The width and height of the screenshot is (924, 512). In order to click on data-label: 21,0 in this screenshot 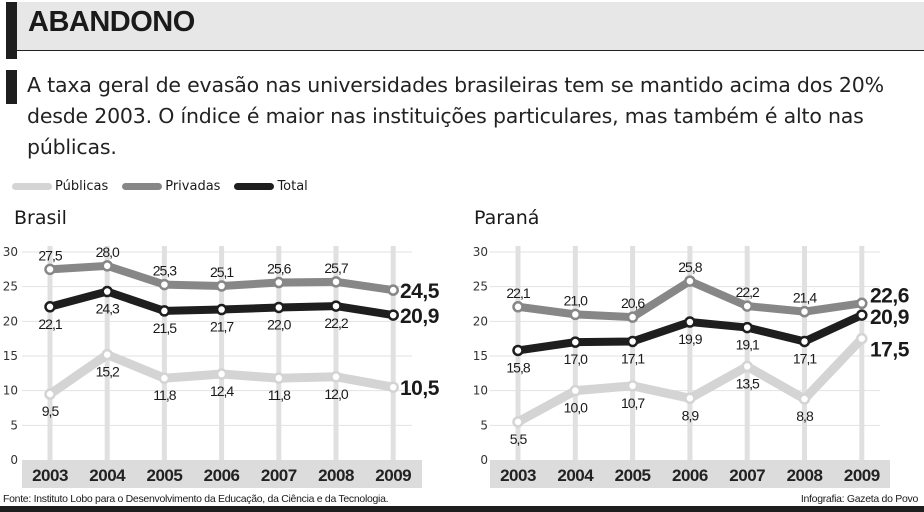, I will do `click(576, 300)`.